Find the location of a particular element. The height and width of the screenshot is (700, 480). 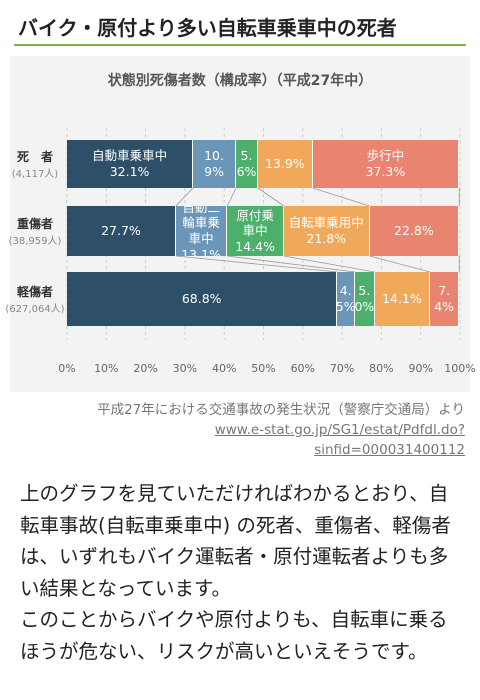

heading-rule is located at coordinates (240, 45).